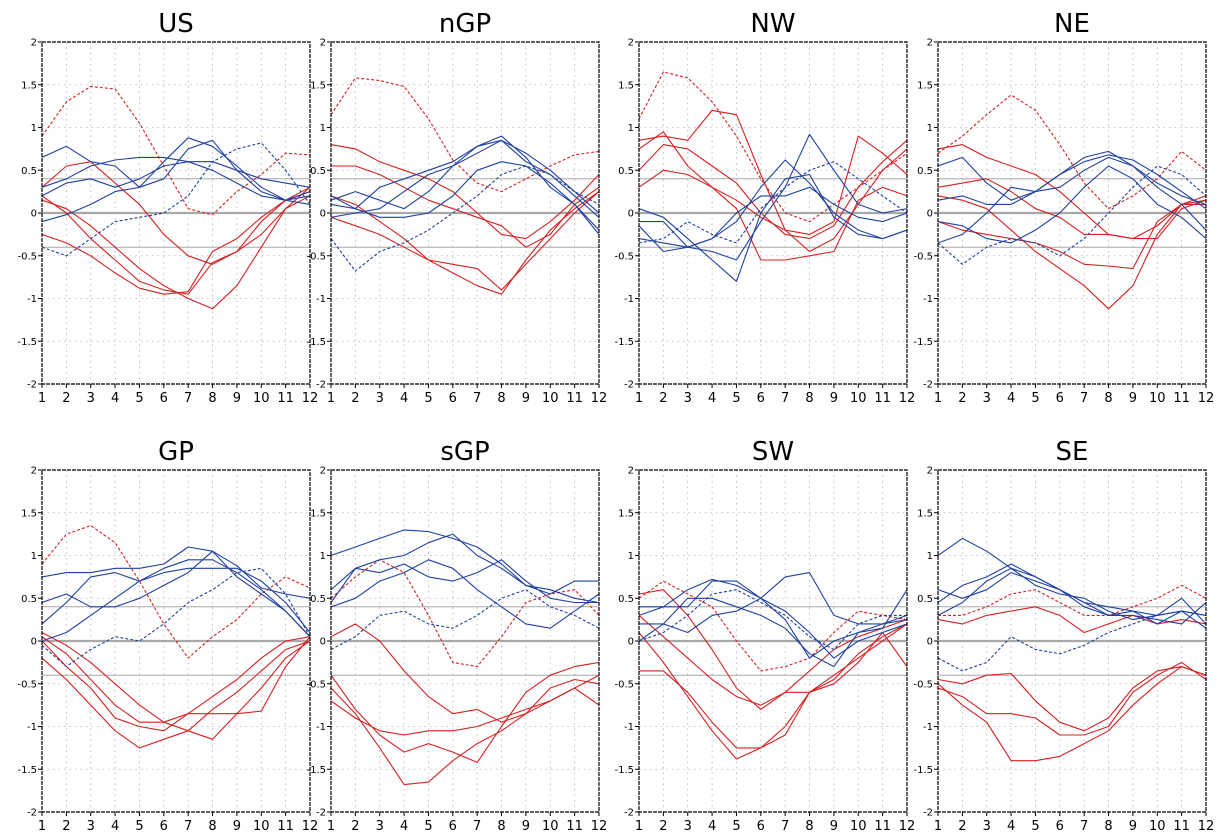  I want to click on panel-title: GP, so click(176, 452).